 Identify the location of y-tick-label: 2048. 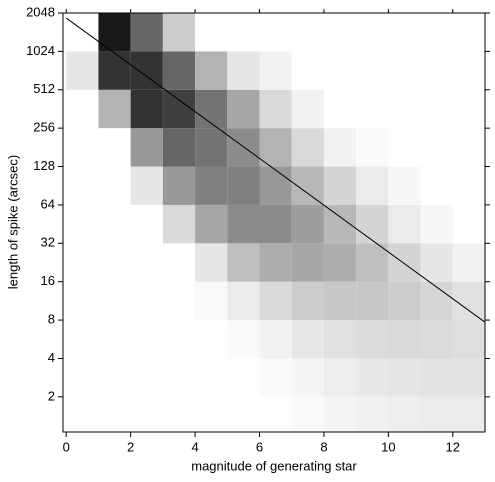
(40, 11).